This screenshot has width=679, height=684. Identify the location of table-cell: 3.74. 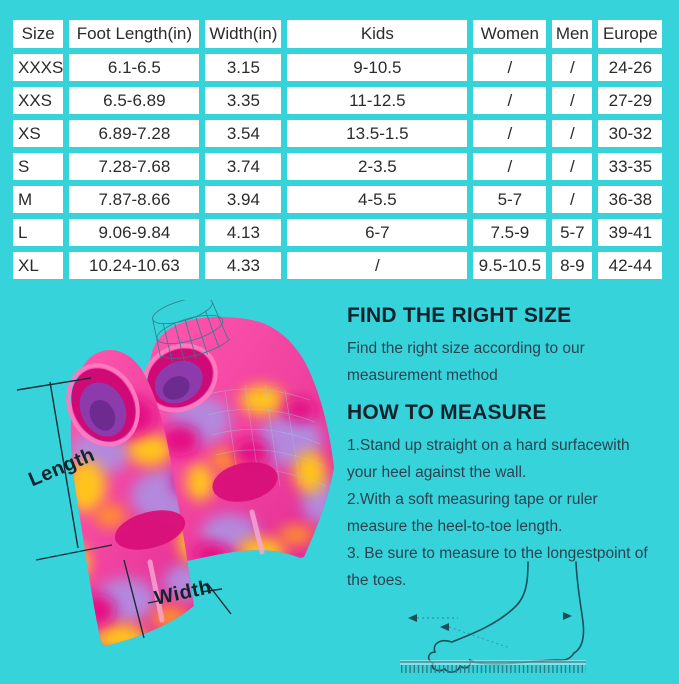
(243, 166).